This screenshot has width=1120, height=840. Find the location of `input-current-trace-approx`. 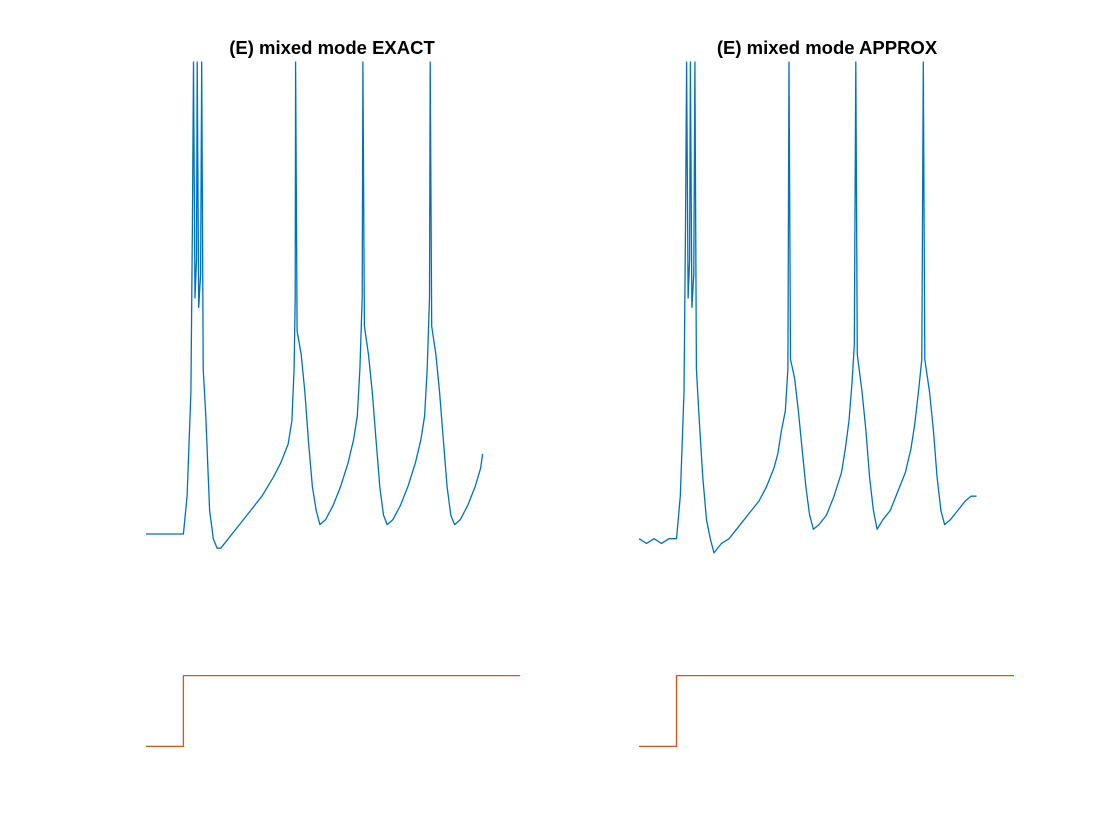

input-current-trace-approx is located at coordinates (826, 711).